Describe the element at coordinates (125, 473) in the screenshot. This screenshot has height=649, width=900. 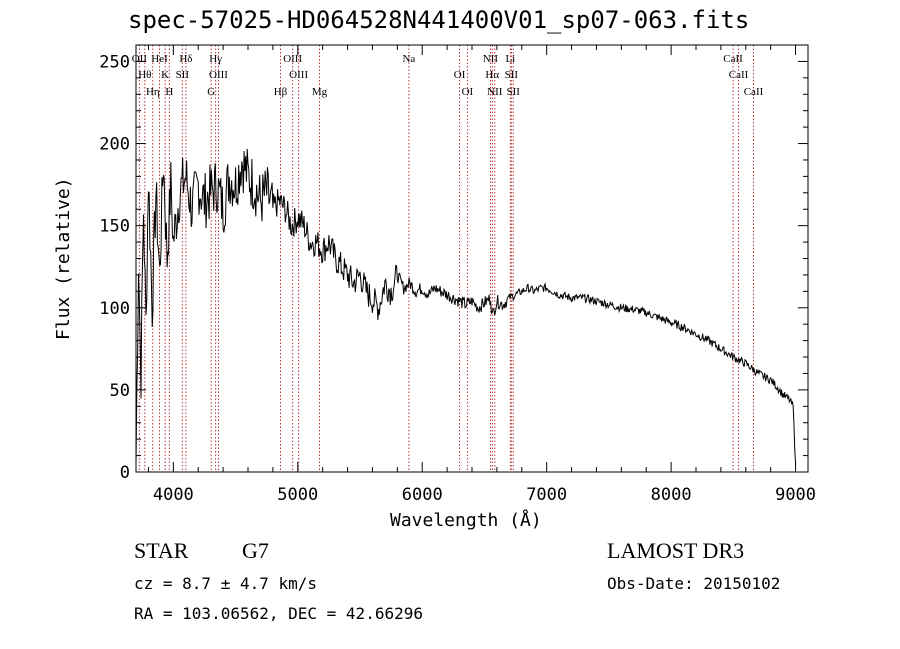
I see `y-tick-label-0: 0` at that location.